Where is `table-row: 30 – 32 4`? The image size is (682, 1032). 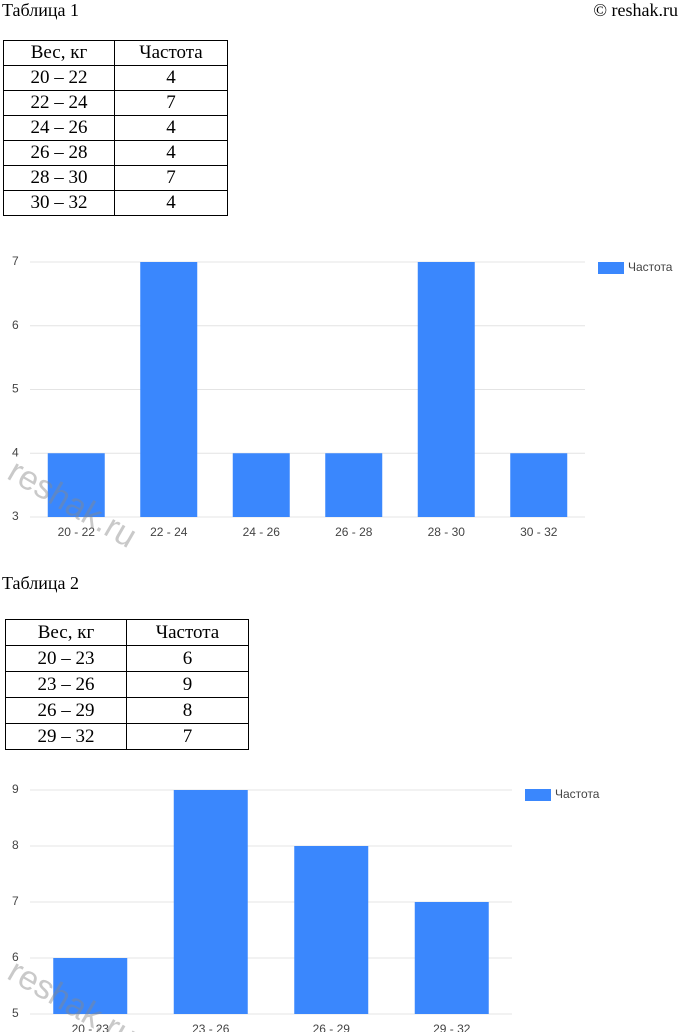
table-row: 30 – 32 4 is located at coordinates (115, 203).